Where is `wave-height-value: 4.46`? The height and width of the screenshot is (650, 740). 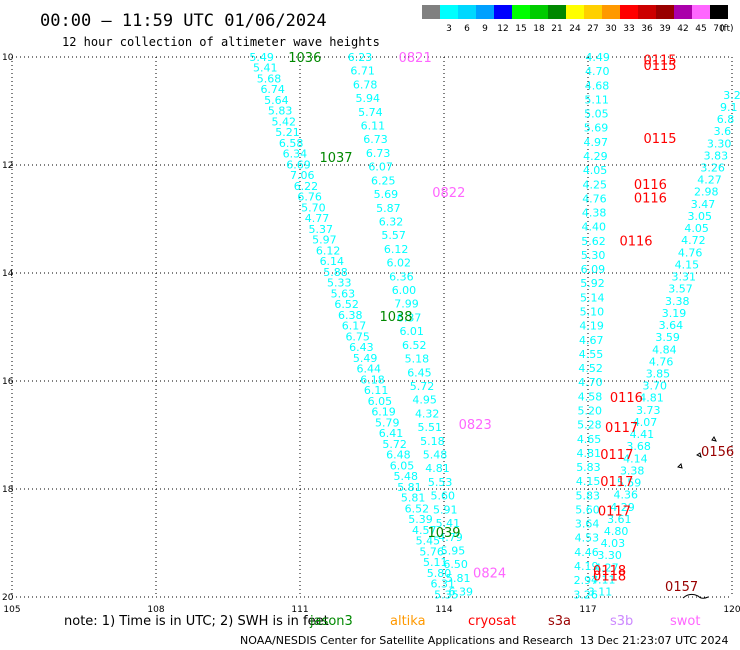 wave-height-value: 4.46 is located at coordinates (586, 552).